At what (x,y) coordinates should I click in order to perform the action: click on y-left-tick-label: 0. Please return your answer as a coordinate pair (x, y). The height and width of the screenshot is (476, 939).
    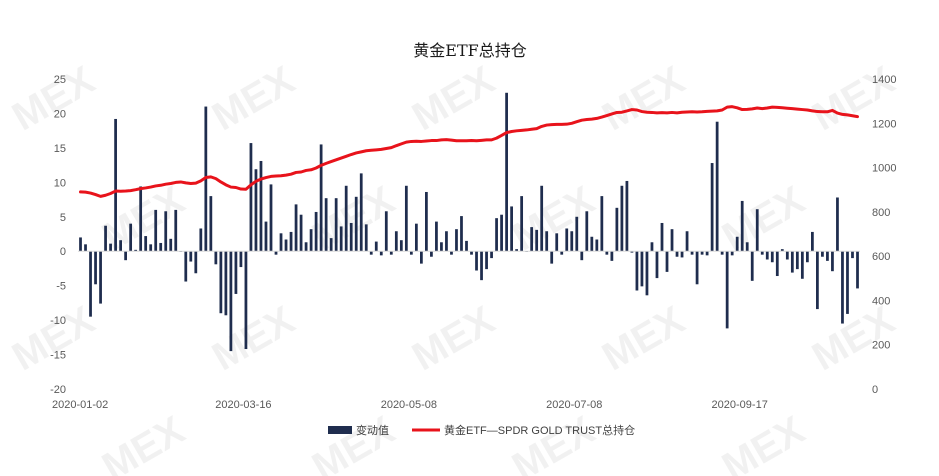
    Looking at the image, I should click on (63, 252).